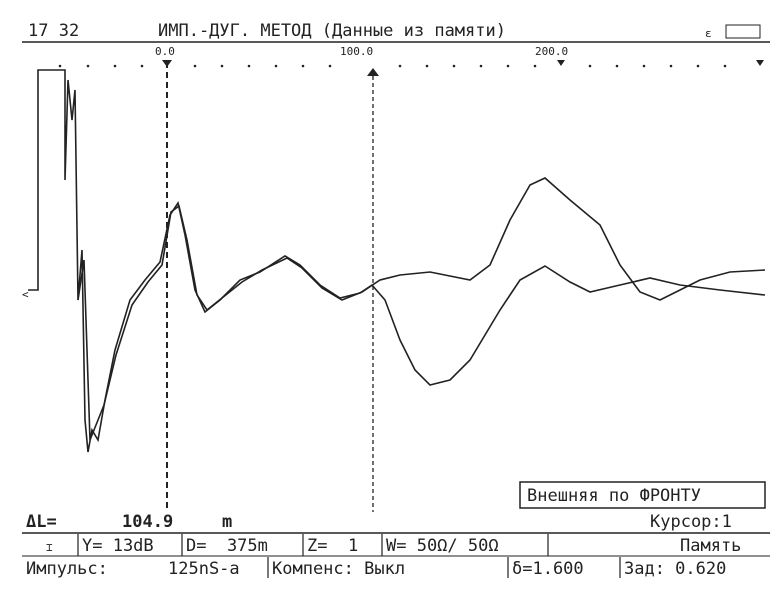 This screenshot has width=777, height=592. Describe the element at coordinates (614, 496) in the screenshot. I see `mode-label: Внешняя по ФРОНТУ` at that location.